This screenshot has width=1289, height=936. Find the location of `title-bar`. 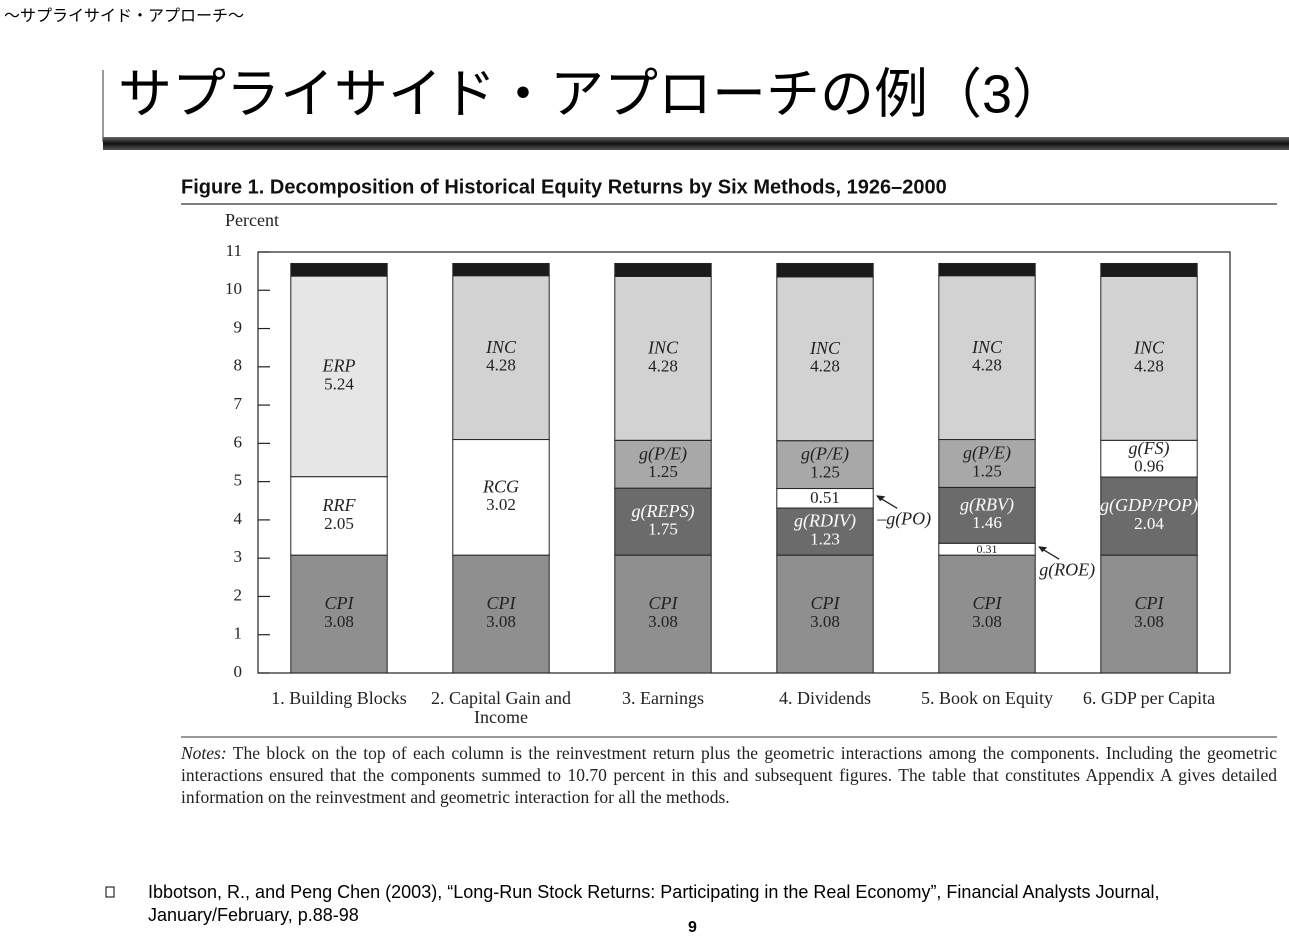

title-bar is located at coordinates (696, 143).